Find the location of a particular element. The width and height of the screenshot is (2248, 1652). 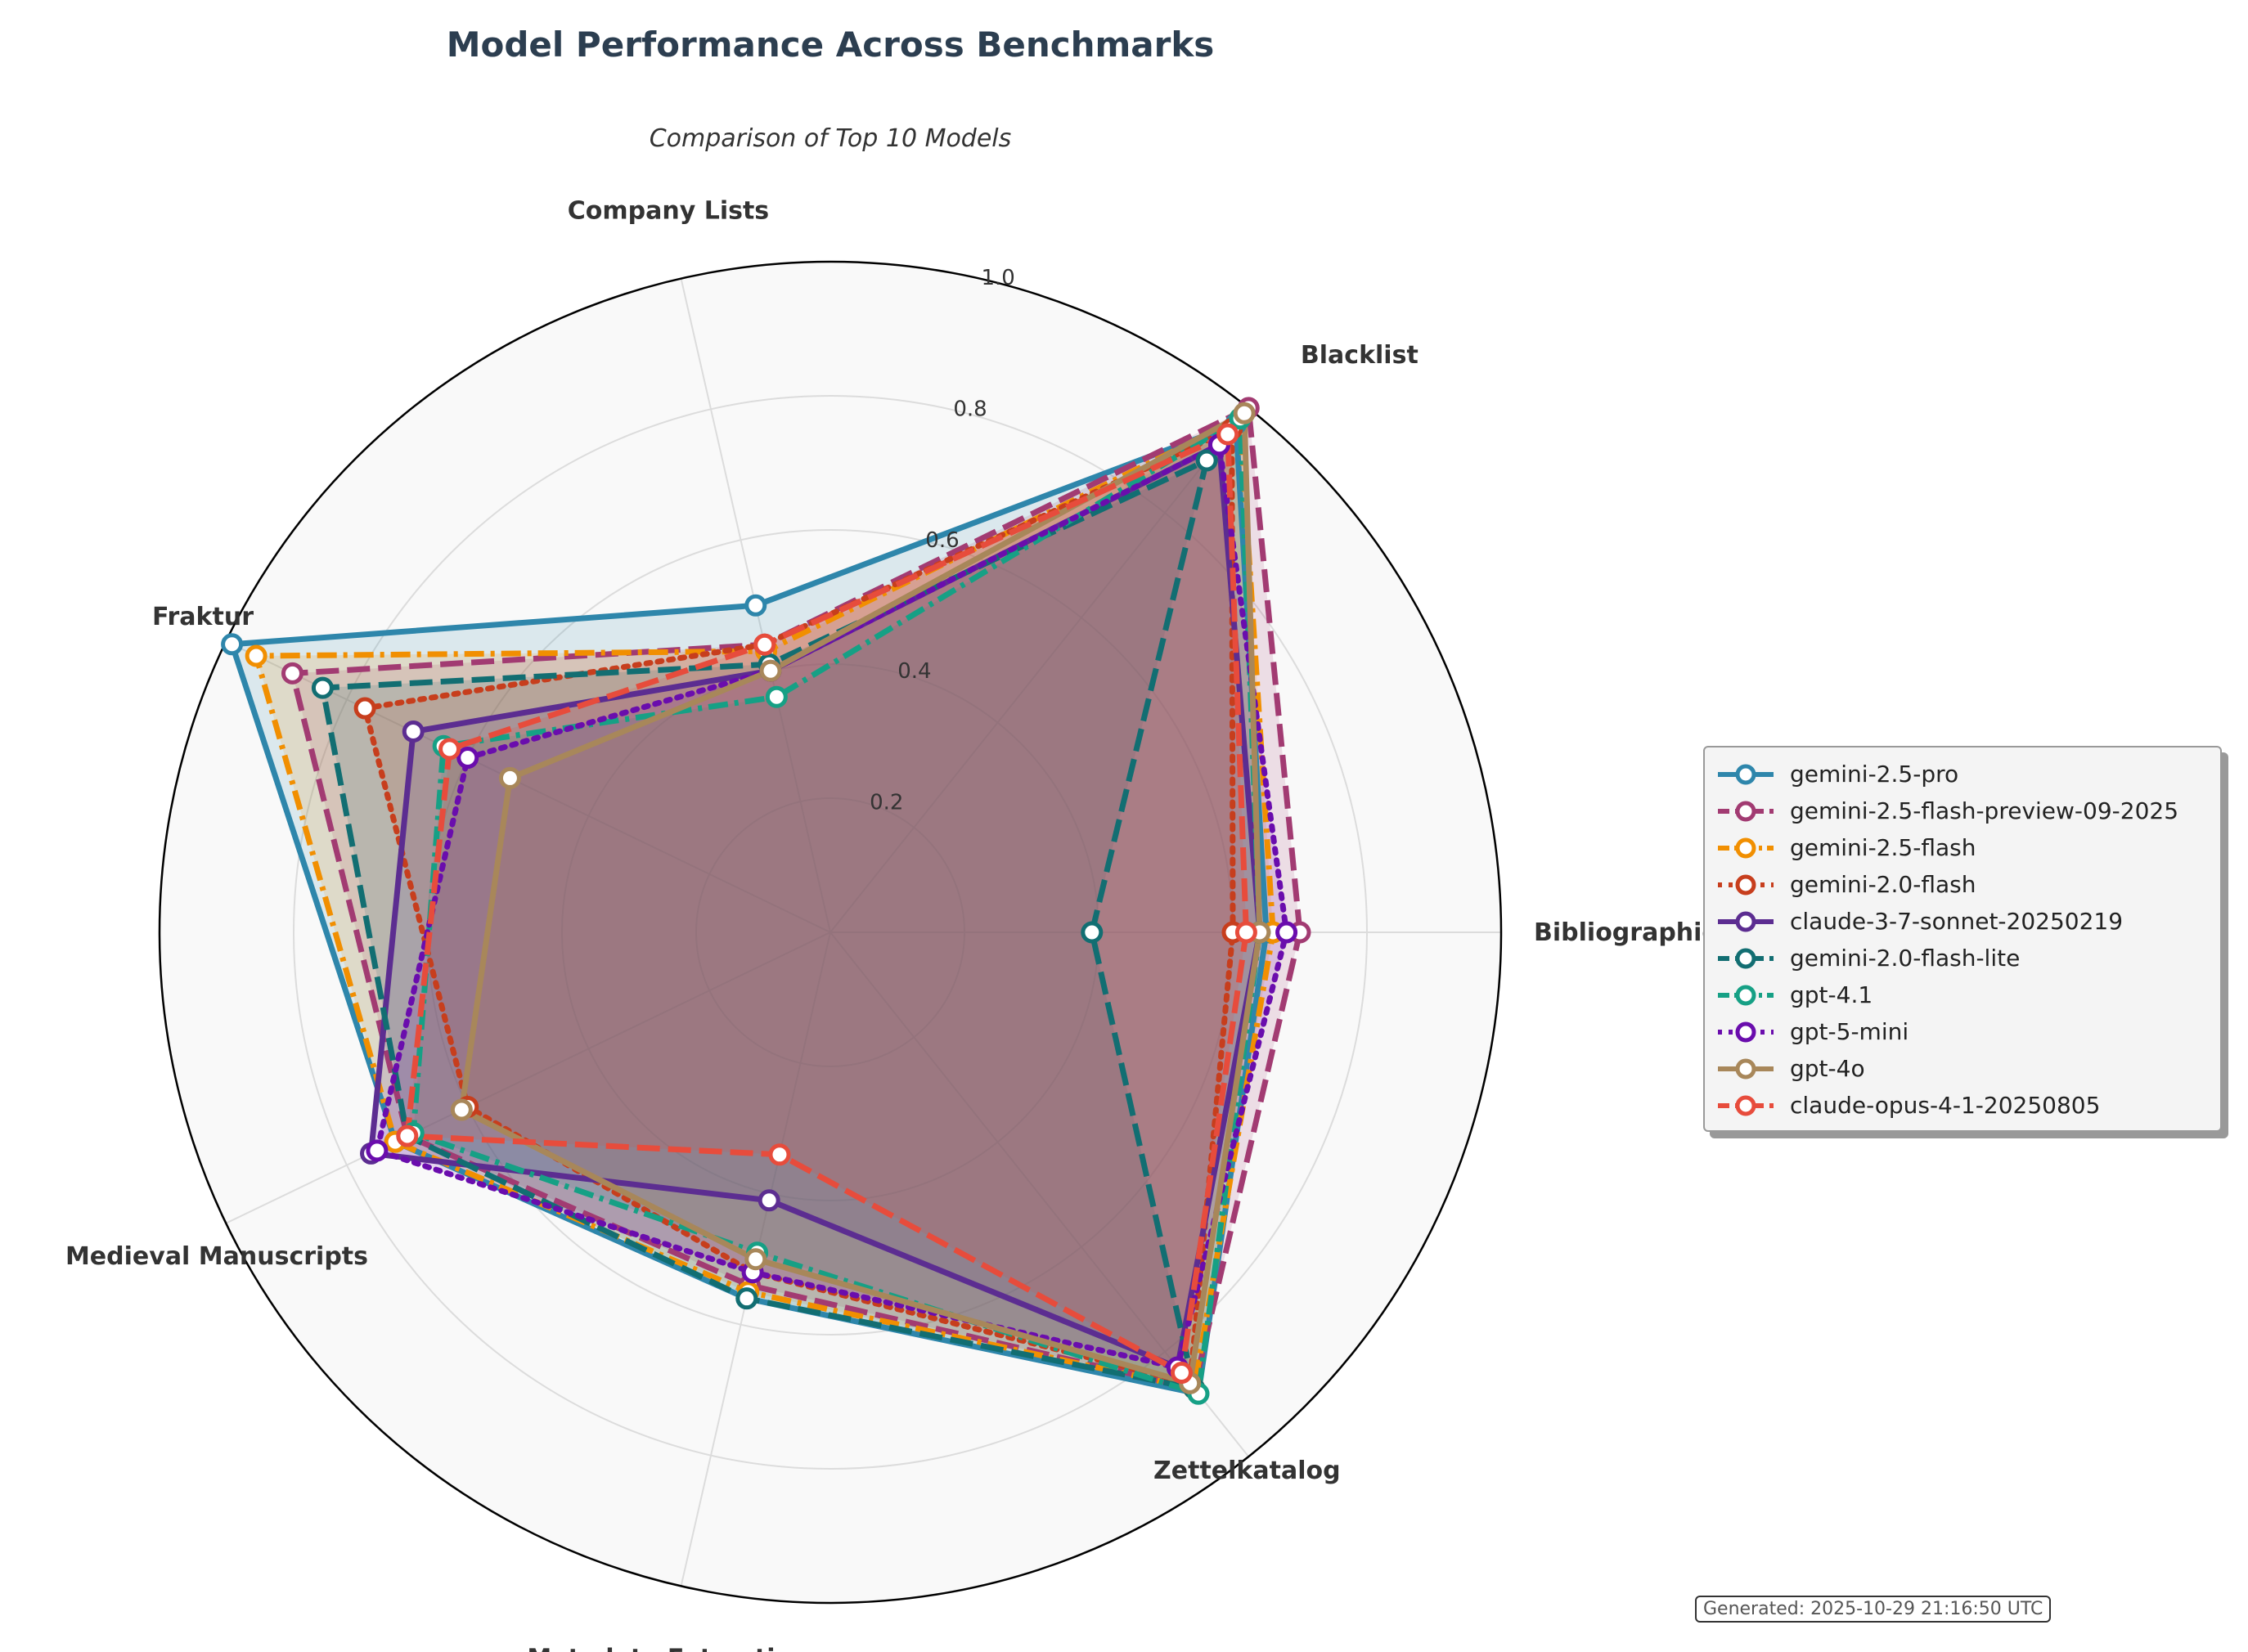

generated-timestamp: Generated: 2025-10-29 21:16:50 UTC is located at coordinates (1873, 1609).